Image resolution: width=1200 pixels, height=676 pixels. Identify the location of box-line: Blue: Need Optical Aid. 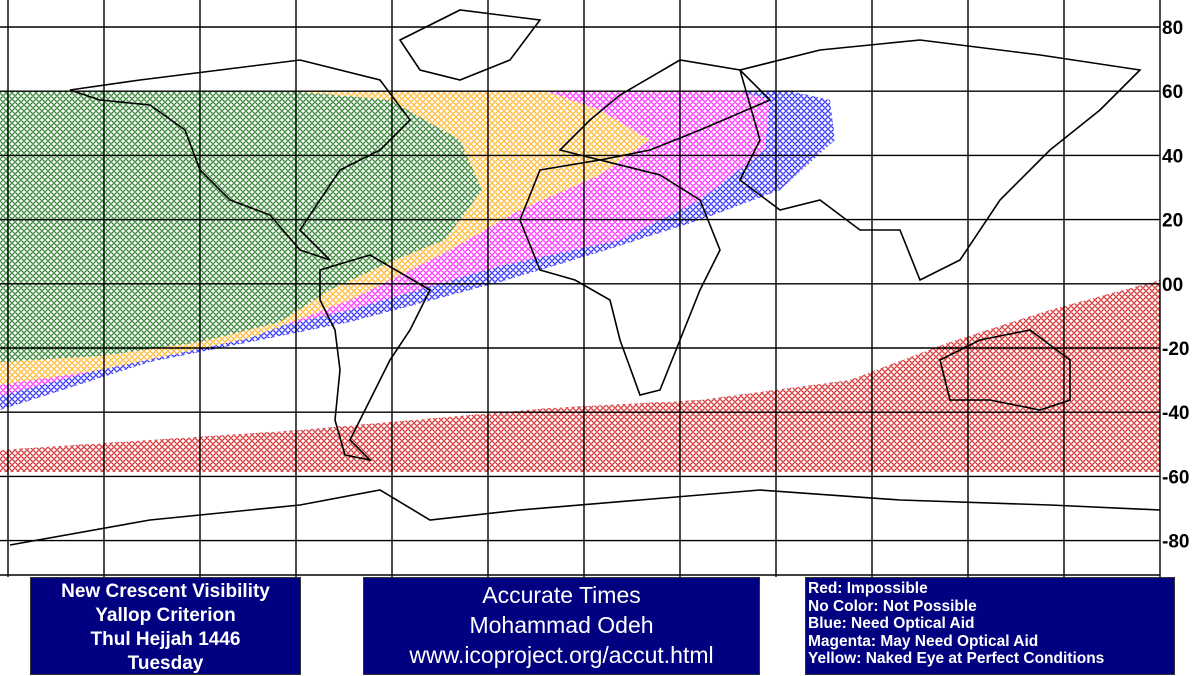
(891, 623).